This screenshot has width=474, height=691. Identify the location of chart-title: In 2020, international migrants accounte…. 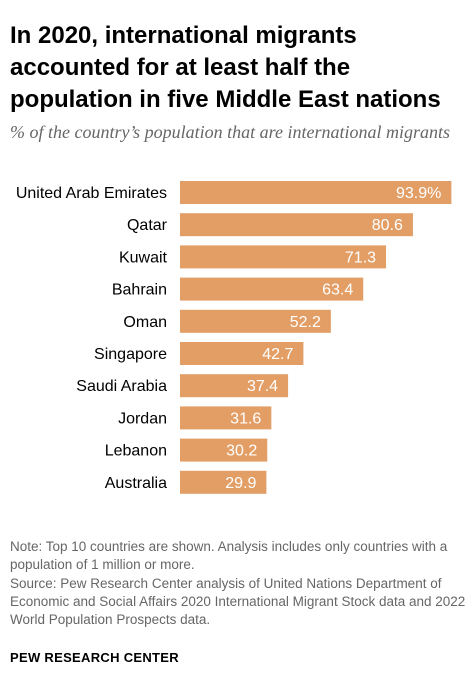
(225, 67).